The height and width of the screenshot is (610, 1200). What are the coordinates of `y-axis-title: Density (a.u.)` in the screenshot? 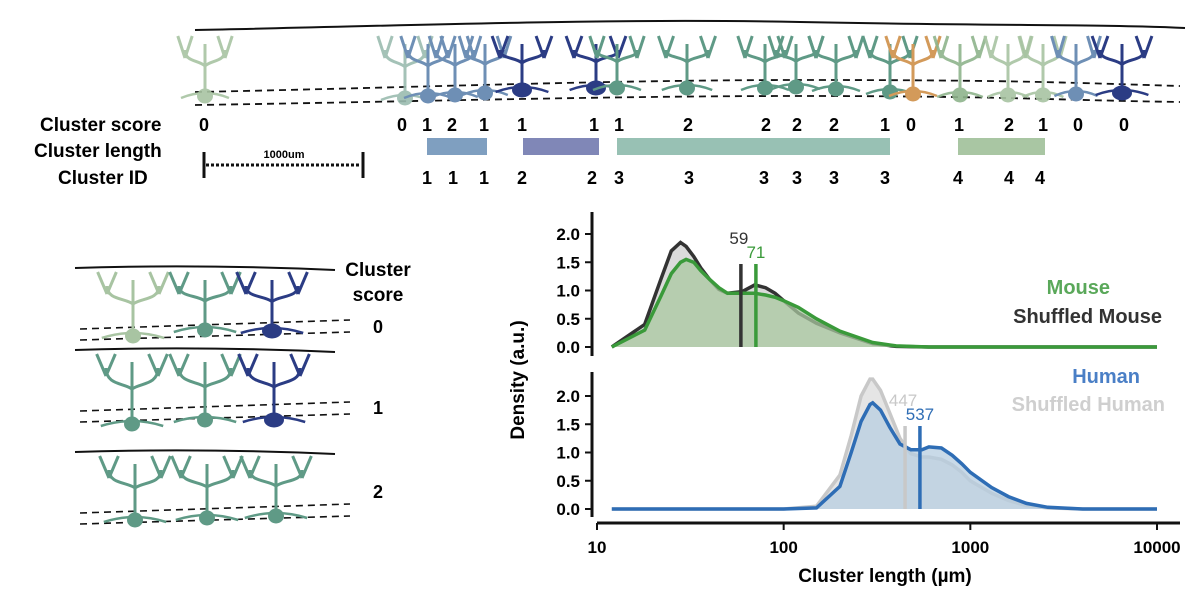 It's located at (518, 379).